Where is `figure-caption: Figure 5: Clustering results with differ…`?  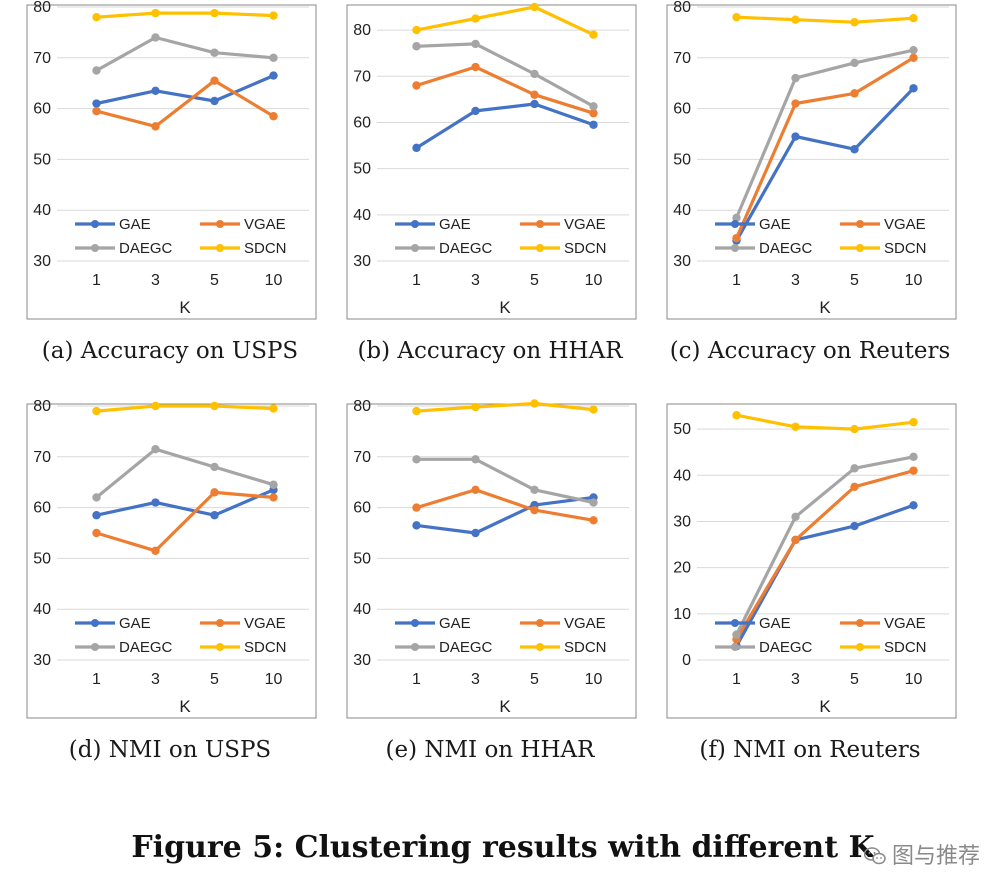
figure-caption: Figure 5: Clustering results with differ… is located at coordinates (503, 847).